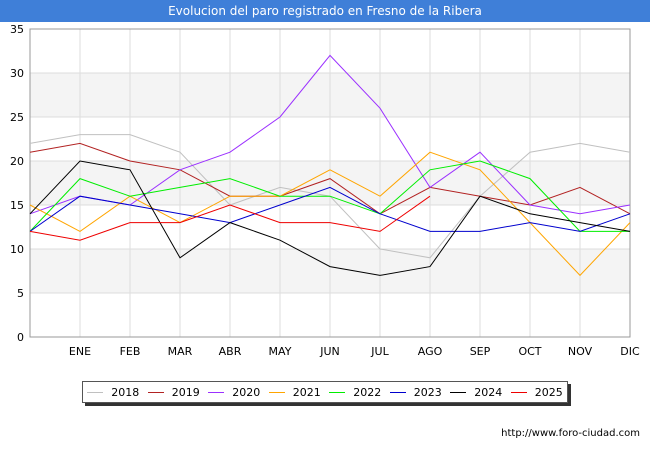  I want to click on y-axis-ticks: 0 5 10 15 20 25 30 35, so click(17, 183).